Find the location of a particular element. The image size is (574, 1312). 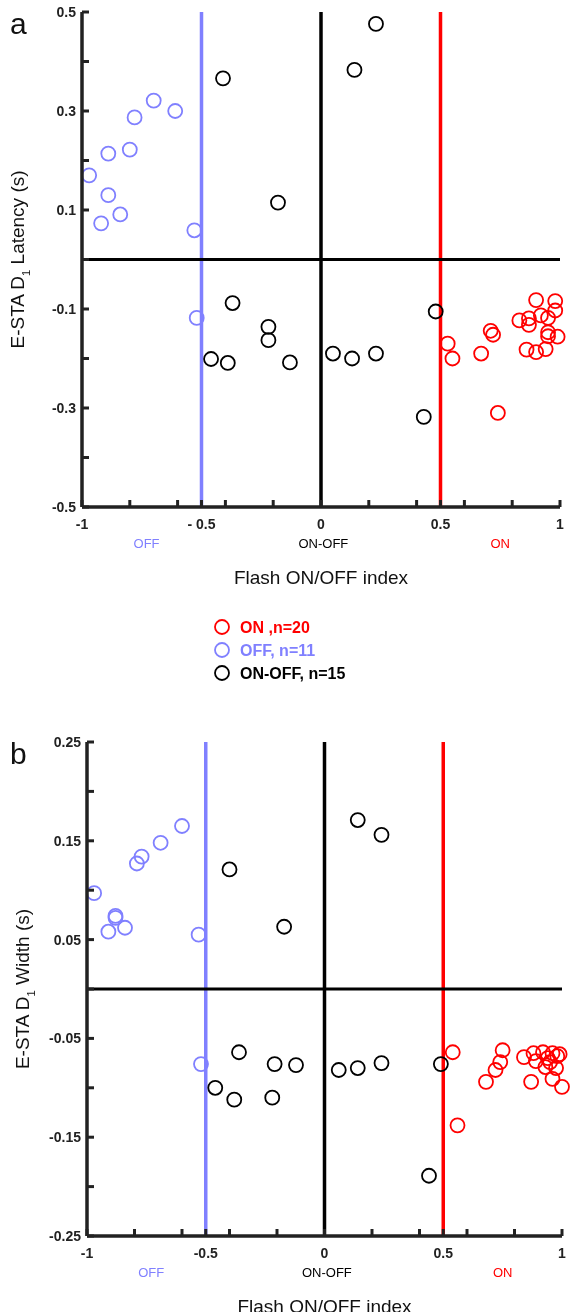

y-tick-label: 0.5 is located at coordinates (66, 12).